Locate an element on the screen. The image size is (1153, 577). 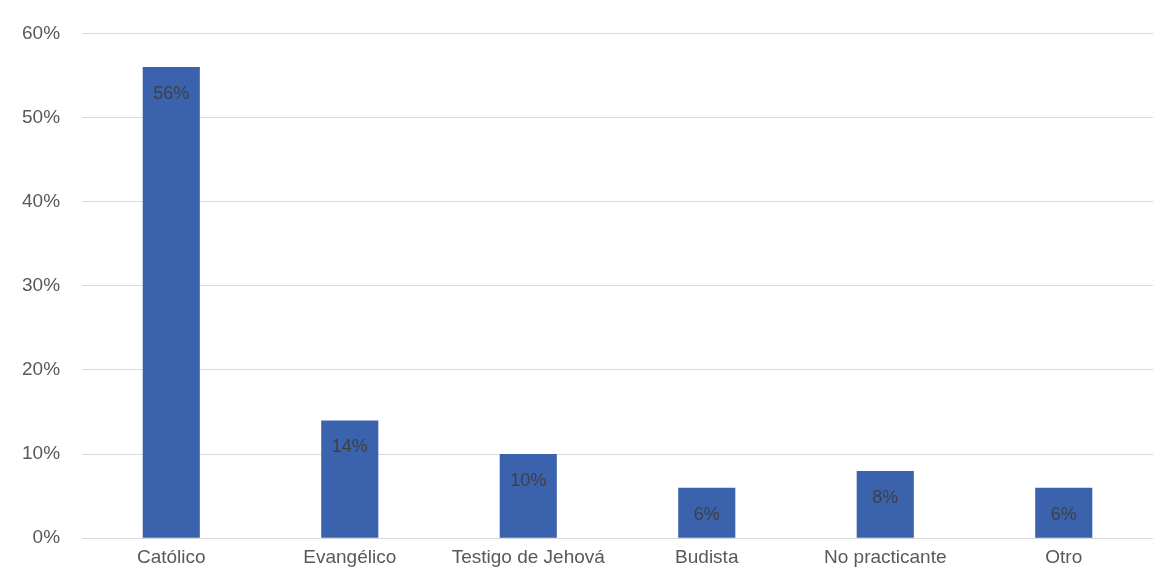
y-tick-label: 0% is located at coordinates (46, 537).